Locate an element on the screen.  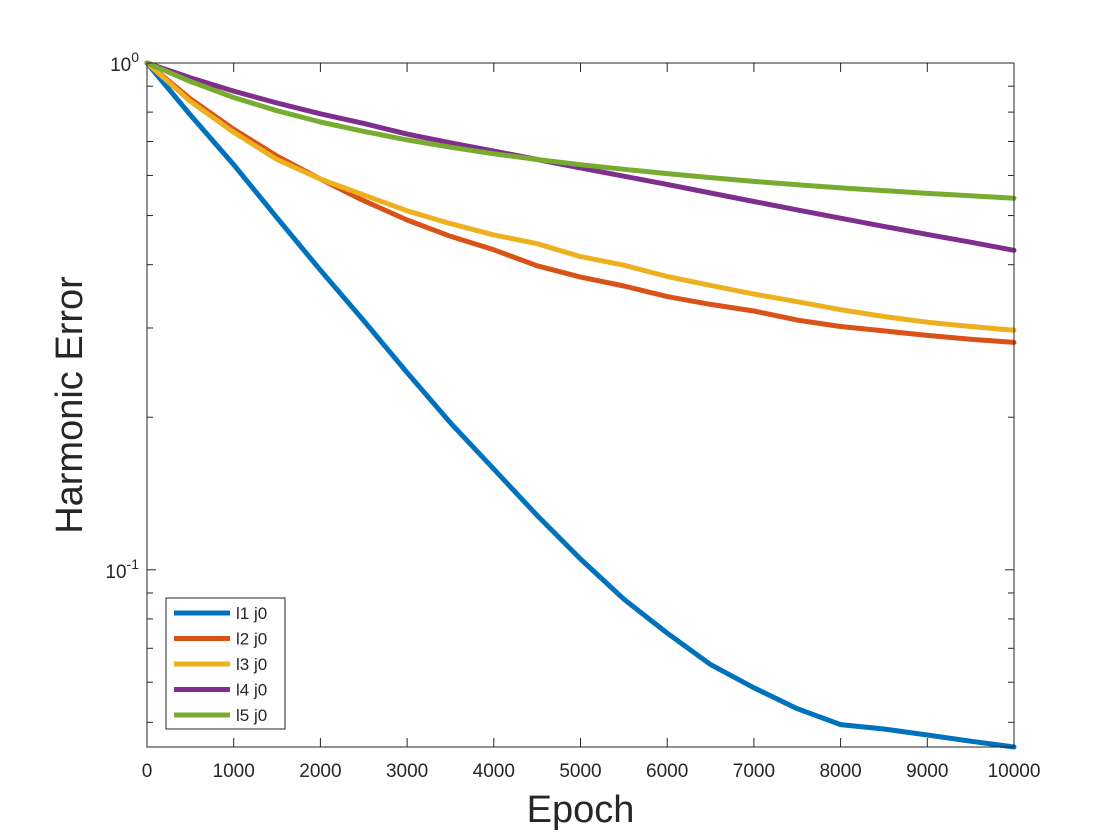
y-tick-label: 10⁻¹ is located at coordinates (122, 569).